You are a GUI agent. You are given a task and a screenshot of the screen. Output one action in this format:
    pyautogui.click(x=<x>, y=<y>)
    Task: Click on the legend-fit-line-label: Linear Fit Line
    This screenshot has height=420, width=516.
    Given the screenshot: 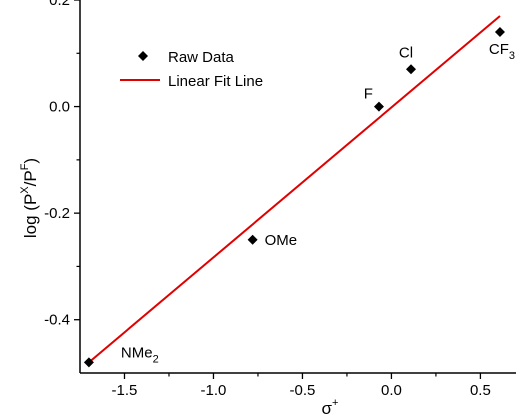 What is the action you would take?
    pyautogui.click(x=215, y=81)
    